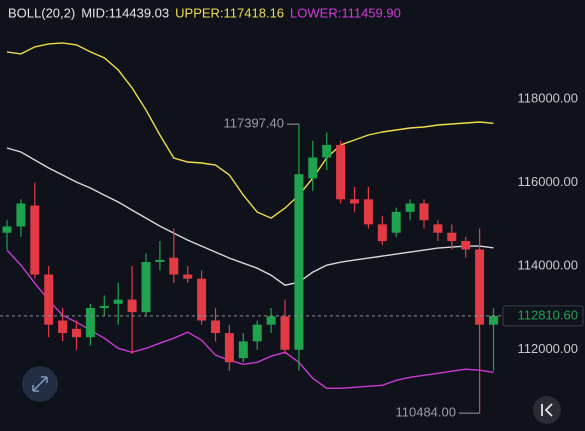 This screenshot has width=585, height=431. Describe the element at coordinates (547, 410) in the screenshot. I see `scroll-latest-button` at that location.